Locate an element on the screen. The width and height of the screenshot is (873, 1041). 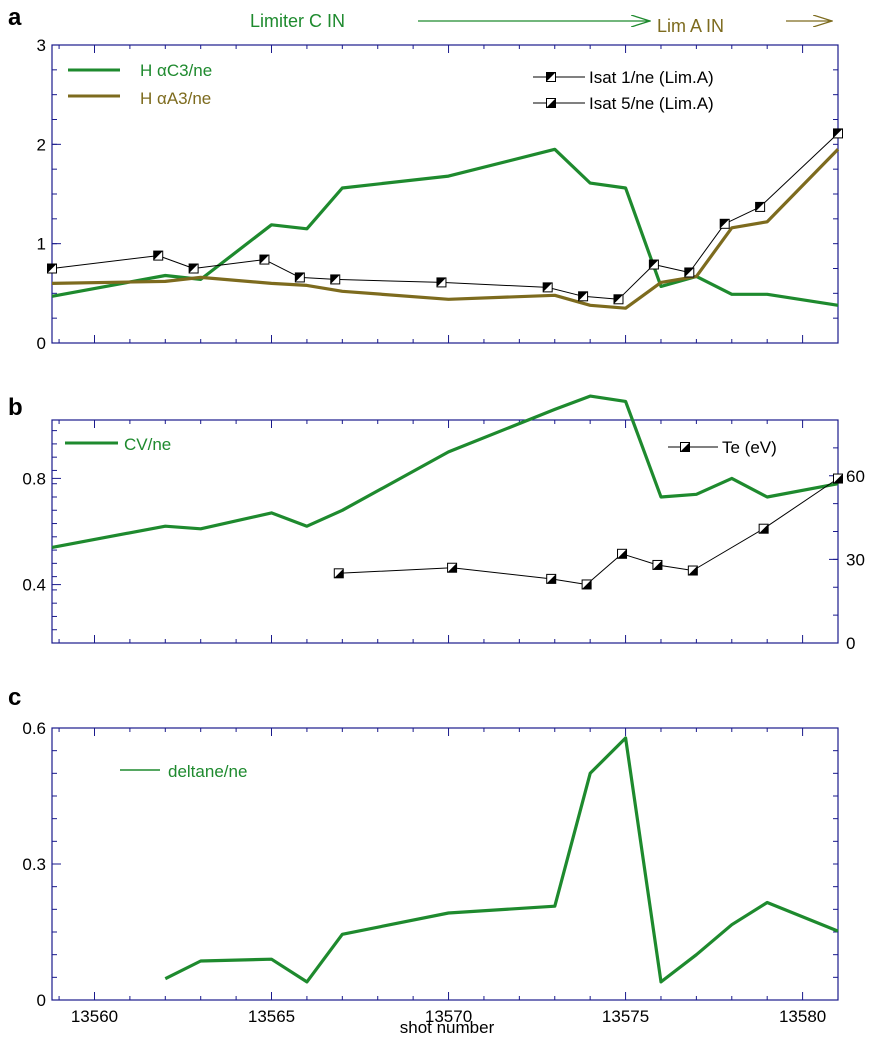
legend-marker-b-1-fill is located at coordinates (685, 447).